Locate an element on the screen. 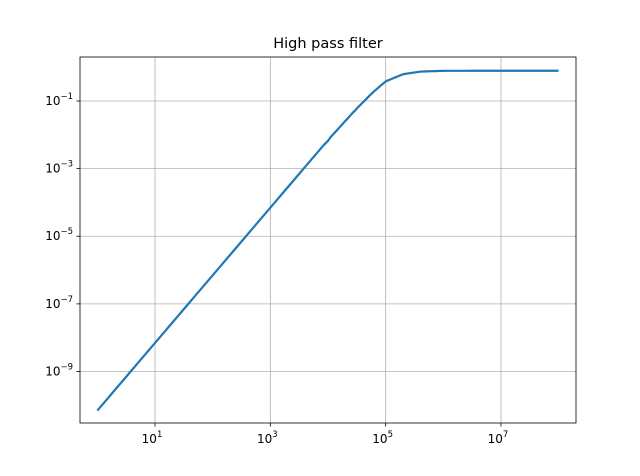  y-tick-label: 10⁻³ is located at coordinates (59, 168).